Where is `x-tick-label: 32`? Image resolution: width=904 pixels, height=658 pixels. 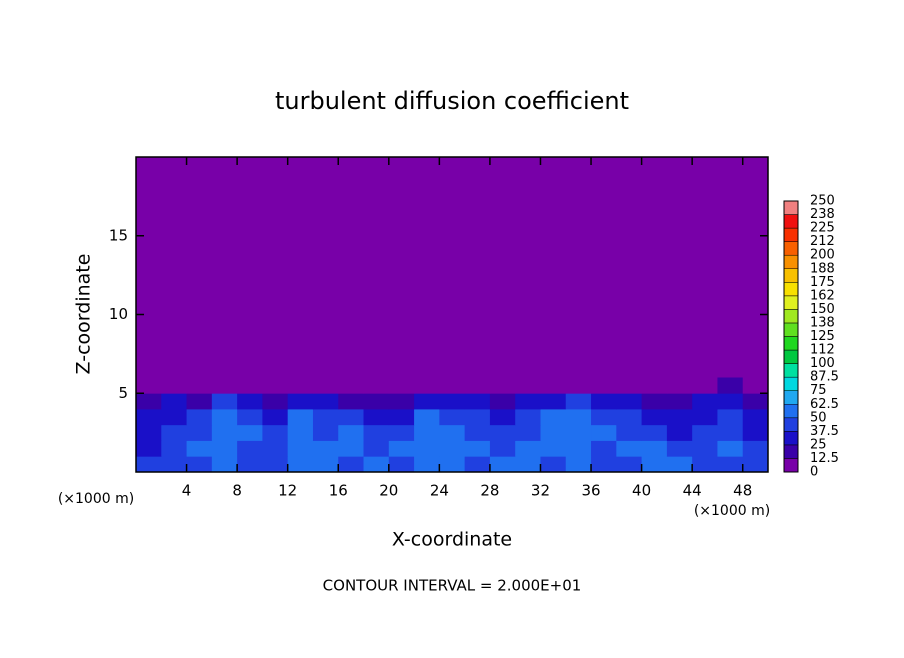 x-tick-label: 32 is located at coordinates (540, 491).